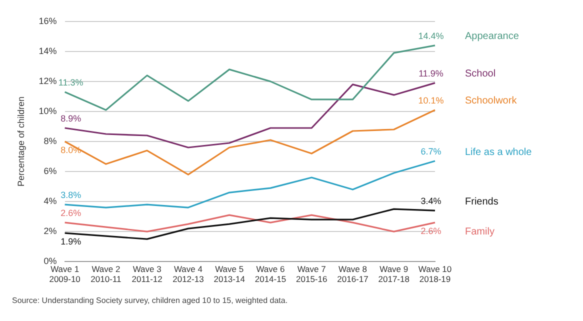 The height and width of the screenshot is (321, 583). Describe the element at coordinates (431, 73) in the screenshot. I see `data-label: 11.9%` at that location.